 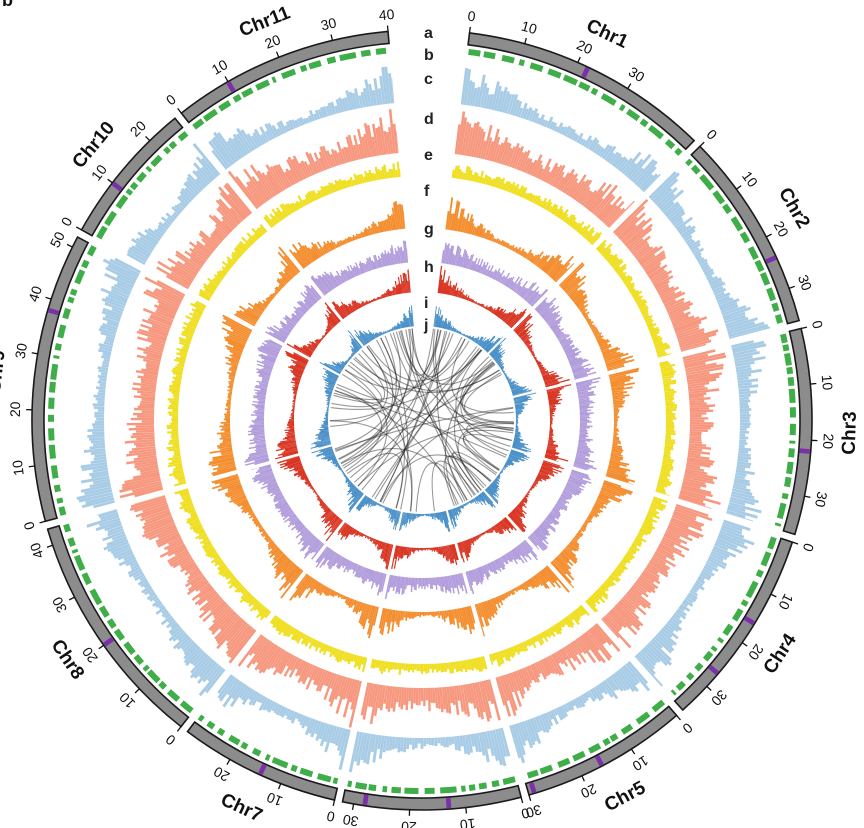 I want to click on track-d-chr3, so click(x=702, y=429).